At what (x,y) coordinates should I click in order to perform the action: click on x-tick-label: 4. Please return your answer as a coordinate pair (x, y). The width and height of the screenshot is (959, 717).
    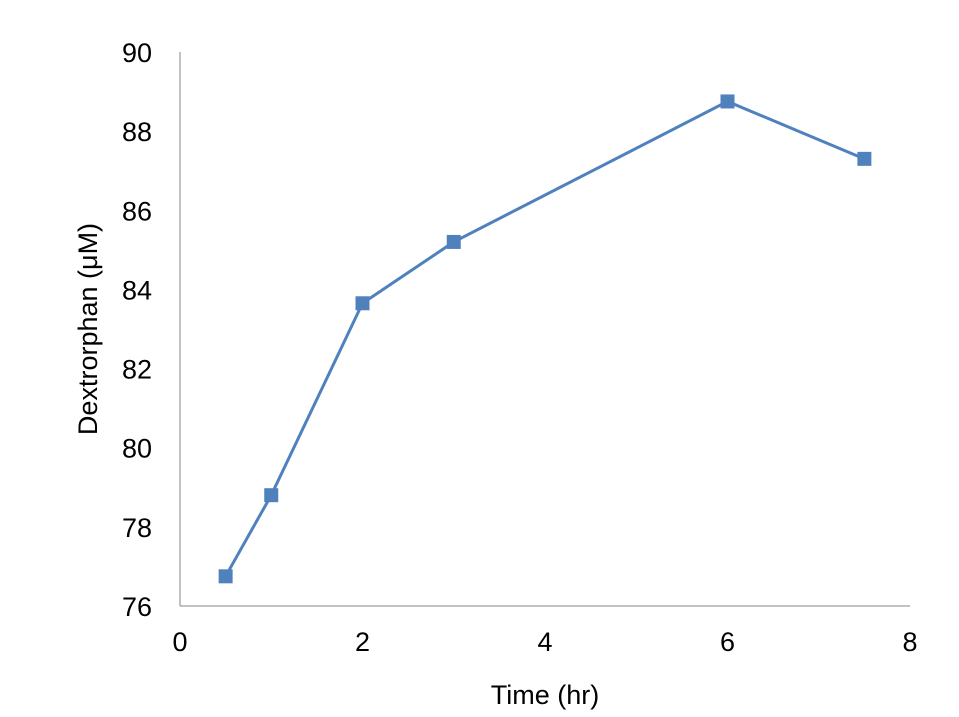
    Looking at the image, I should click on (544, 642).